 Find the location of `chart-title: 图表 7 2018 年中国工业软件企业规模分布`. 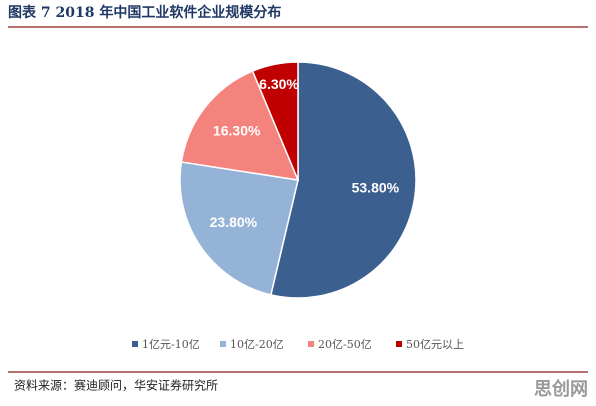

chart-title: 图表 7 2018 年中国工业软件企业规模分布 is located at coordinates (144, 12).